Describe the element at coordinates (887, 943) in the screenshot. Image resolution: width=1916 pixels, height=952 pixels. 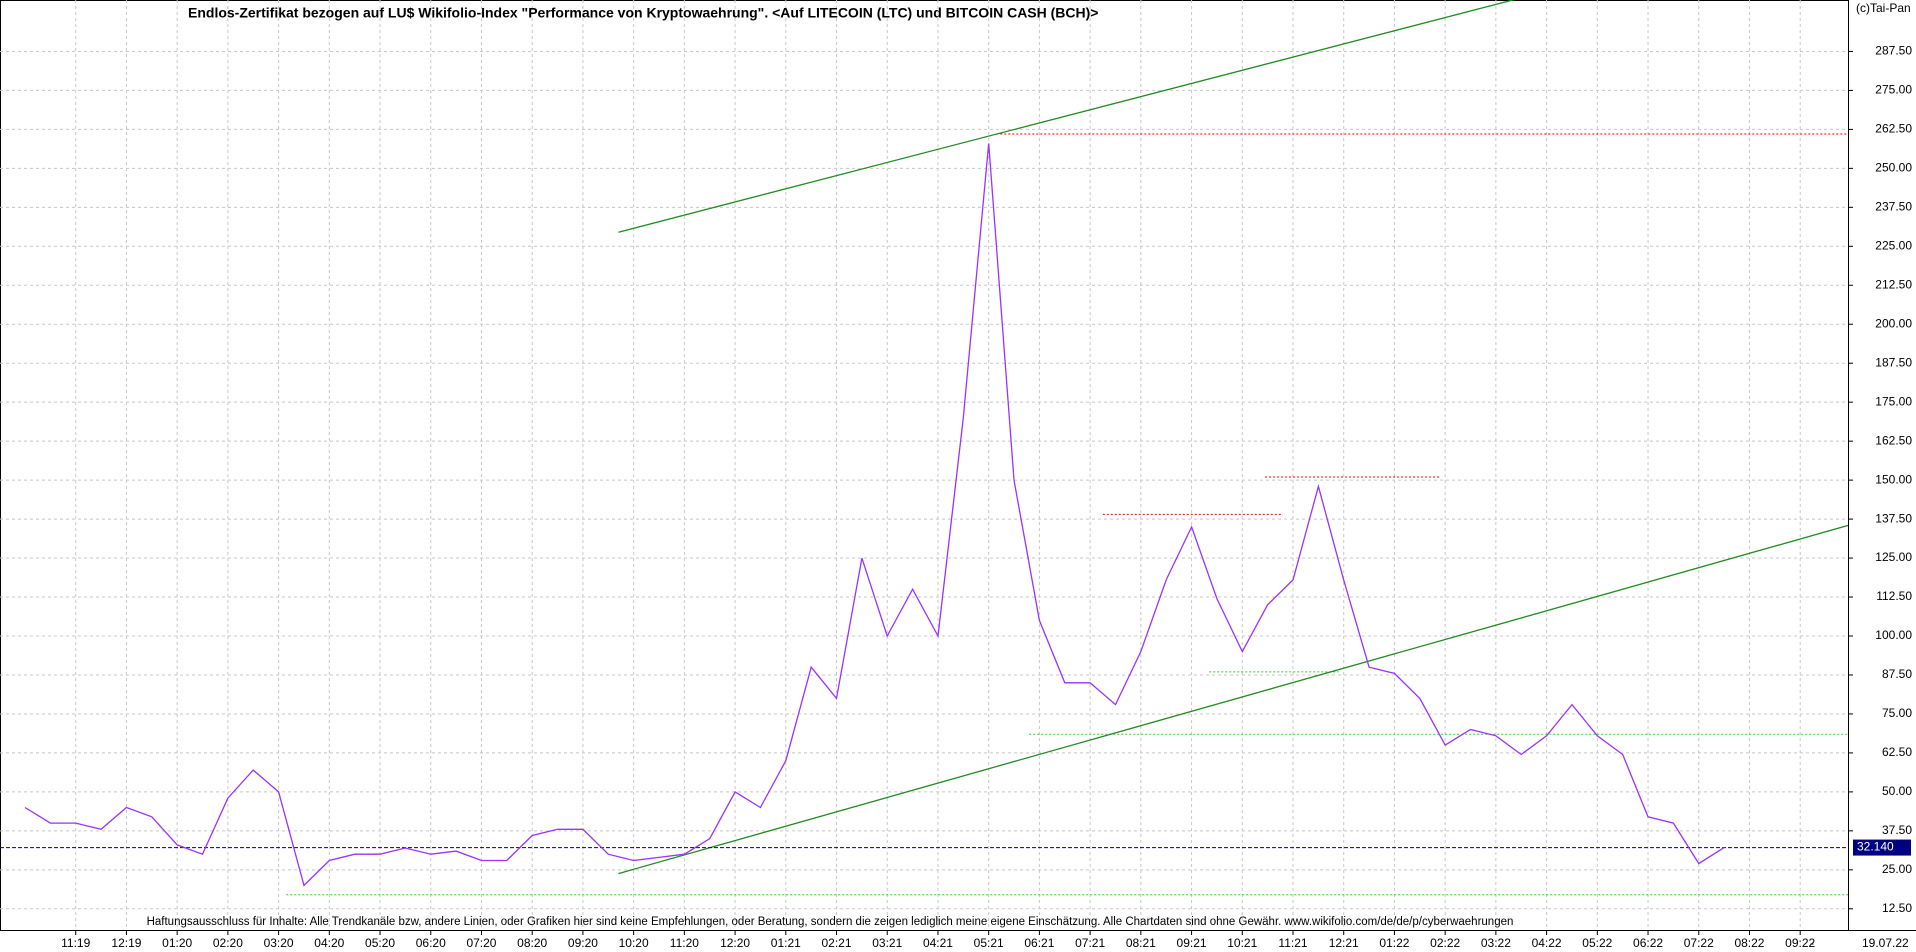
I see `x-tick-label: 03:21` at that location.